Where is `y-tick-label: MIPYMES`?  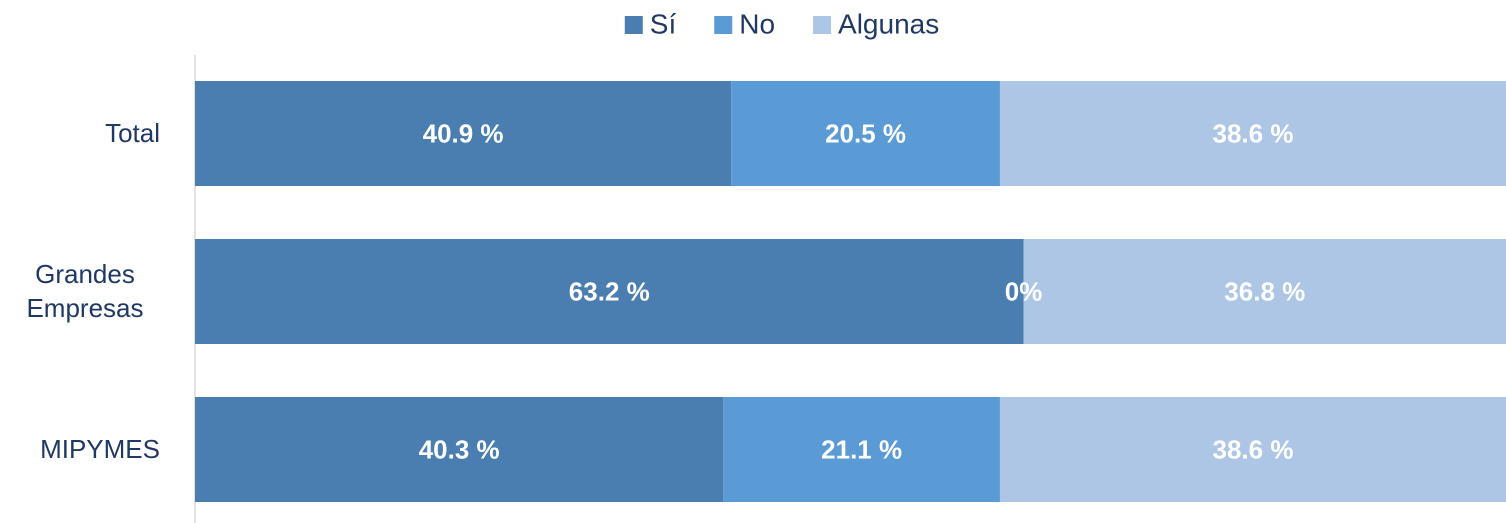
y-tick-label: MIPYMES is located at coordinates (100, 448).